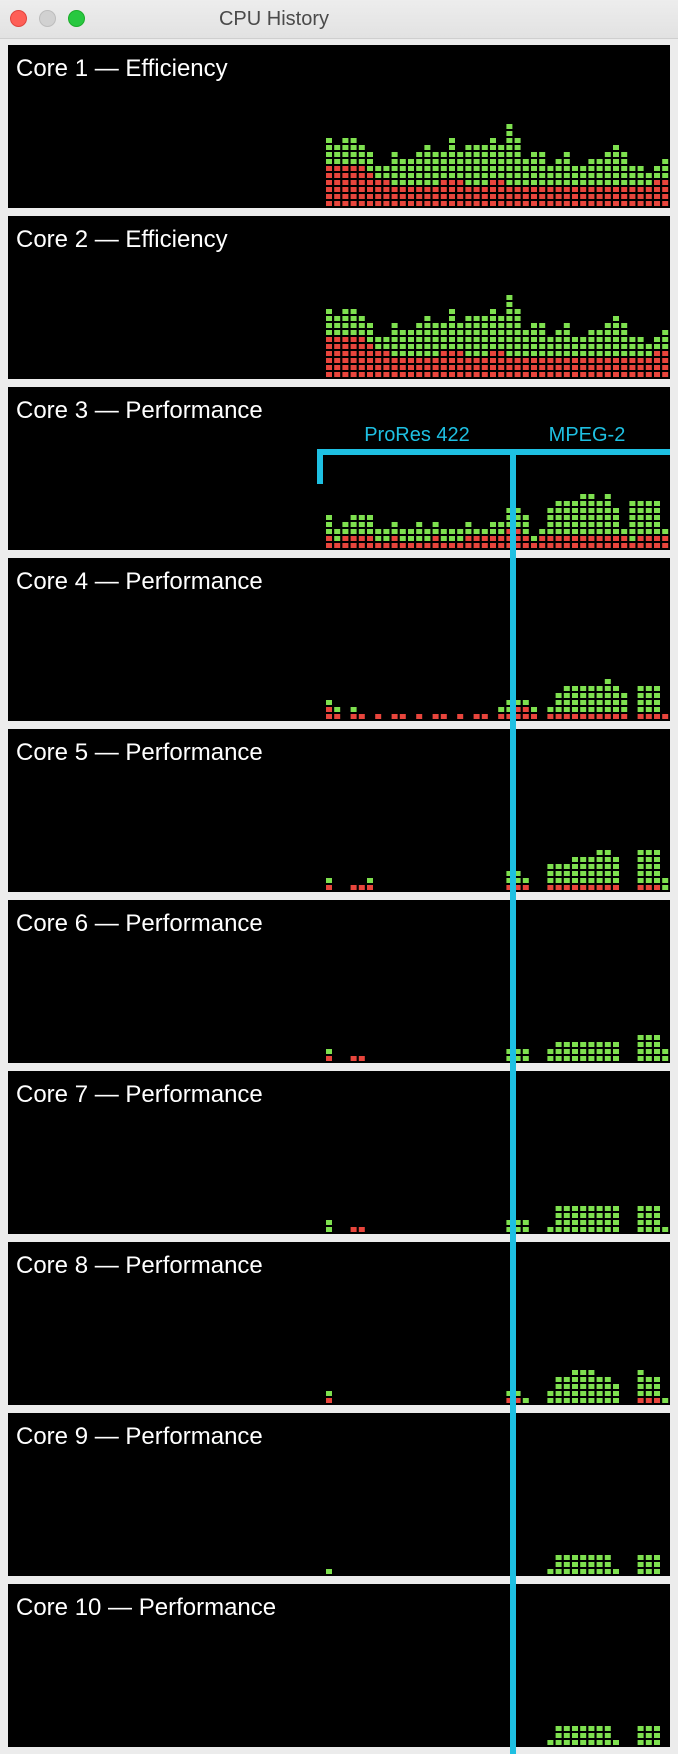  What do you see at coordinates (122, 239) in the screenshot?
I see `core-label: Core 2 — Efficiency` at bounding box center [122, 239].